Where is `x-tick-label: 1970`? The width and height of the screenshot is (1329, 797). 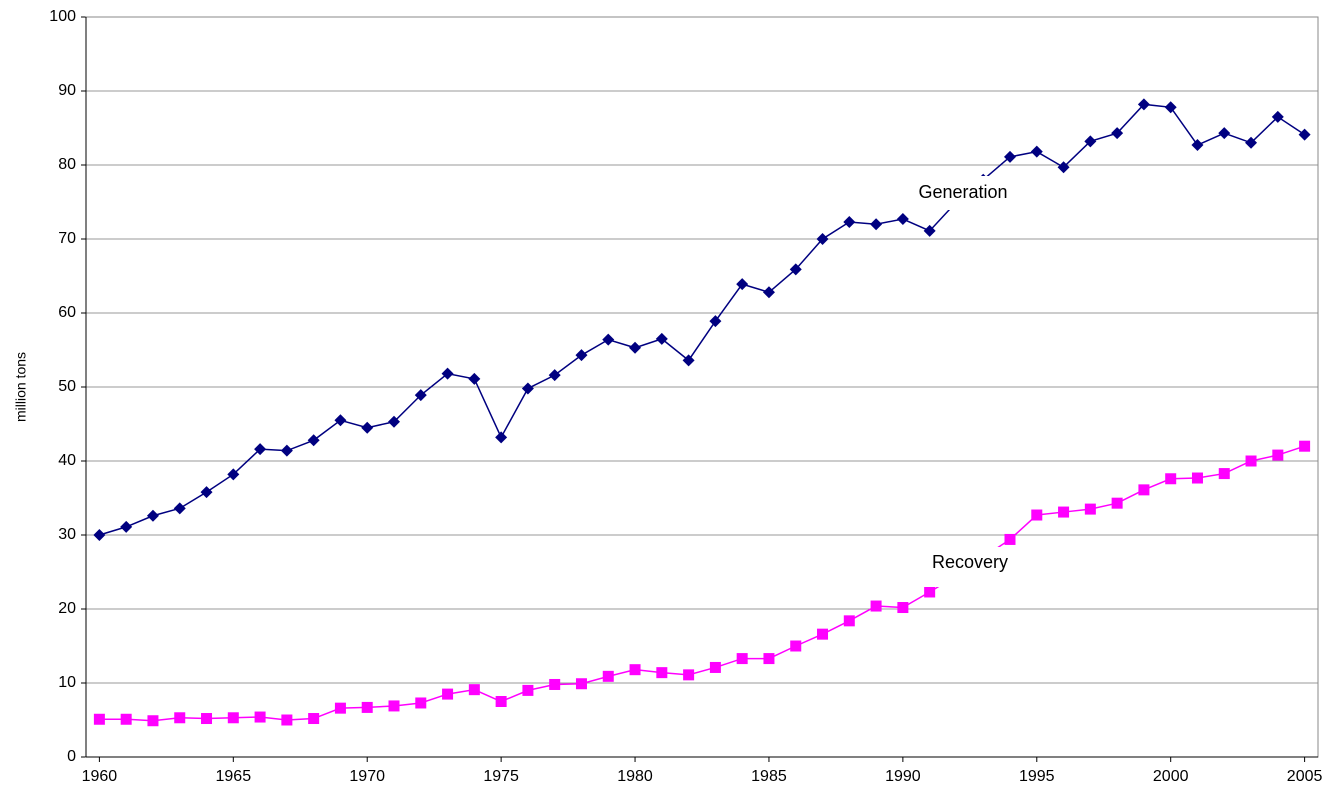
x-tick-label: 1970 is located at coordinates (367, 776).